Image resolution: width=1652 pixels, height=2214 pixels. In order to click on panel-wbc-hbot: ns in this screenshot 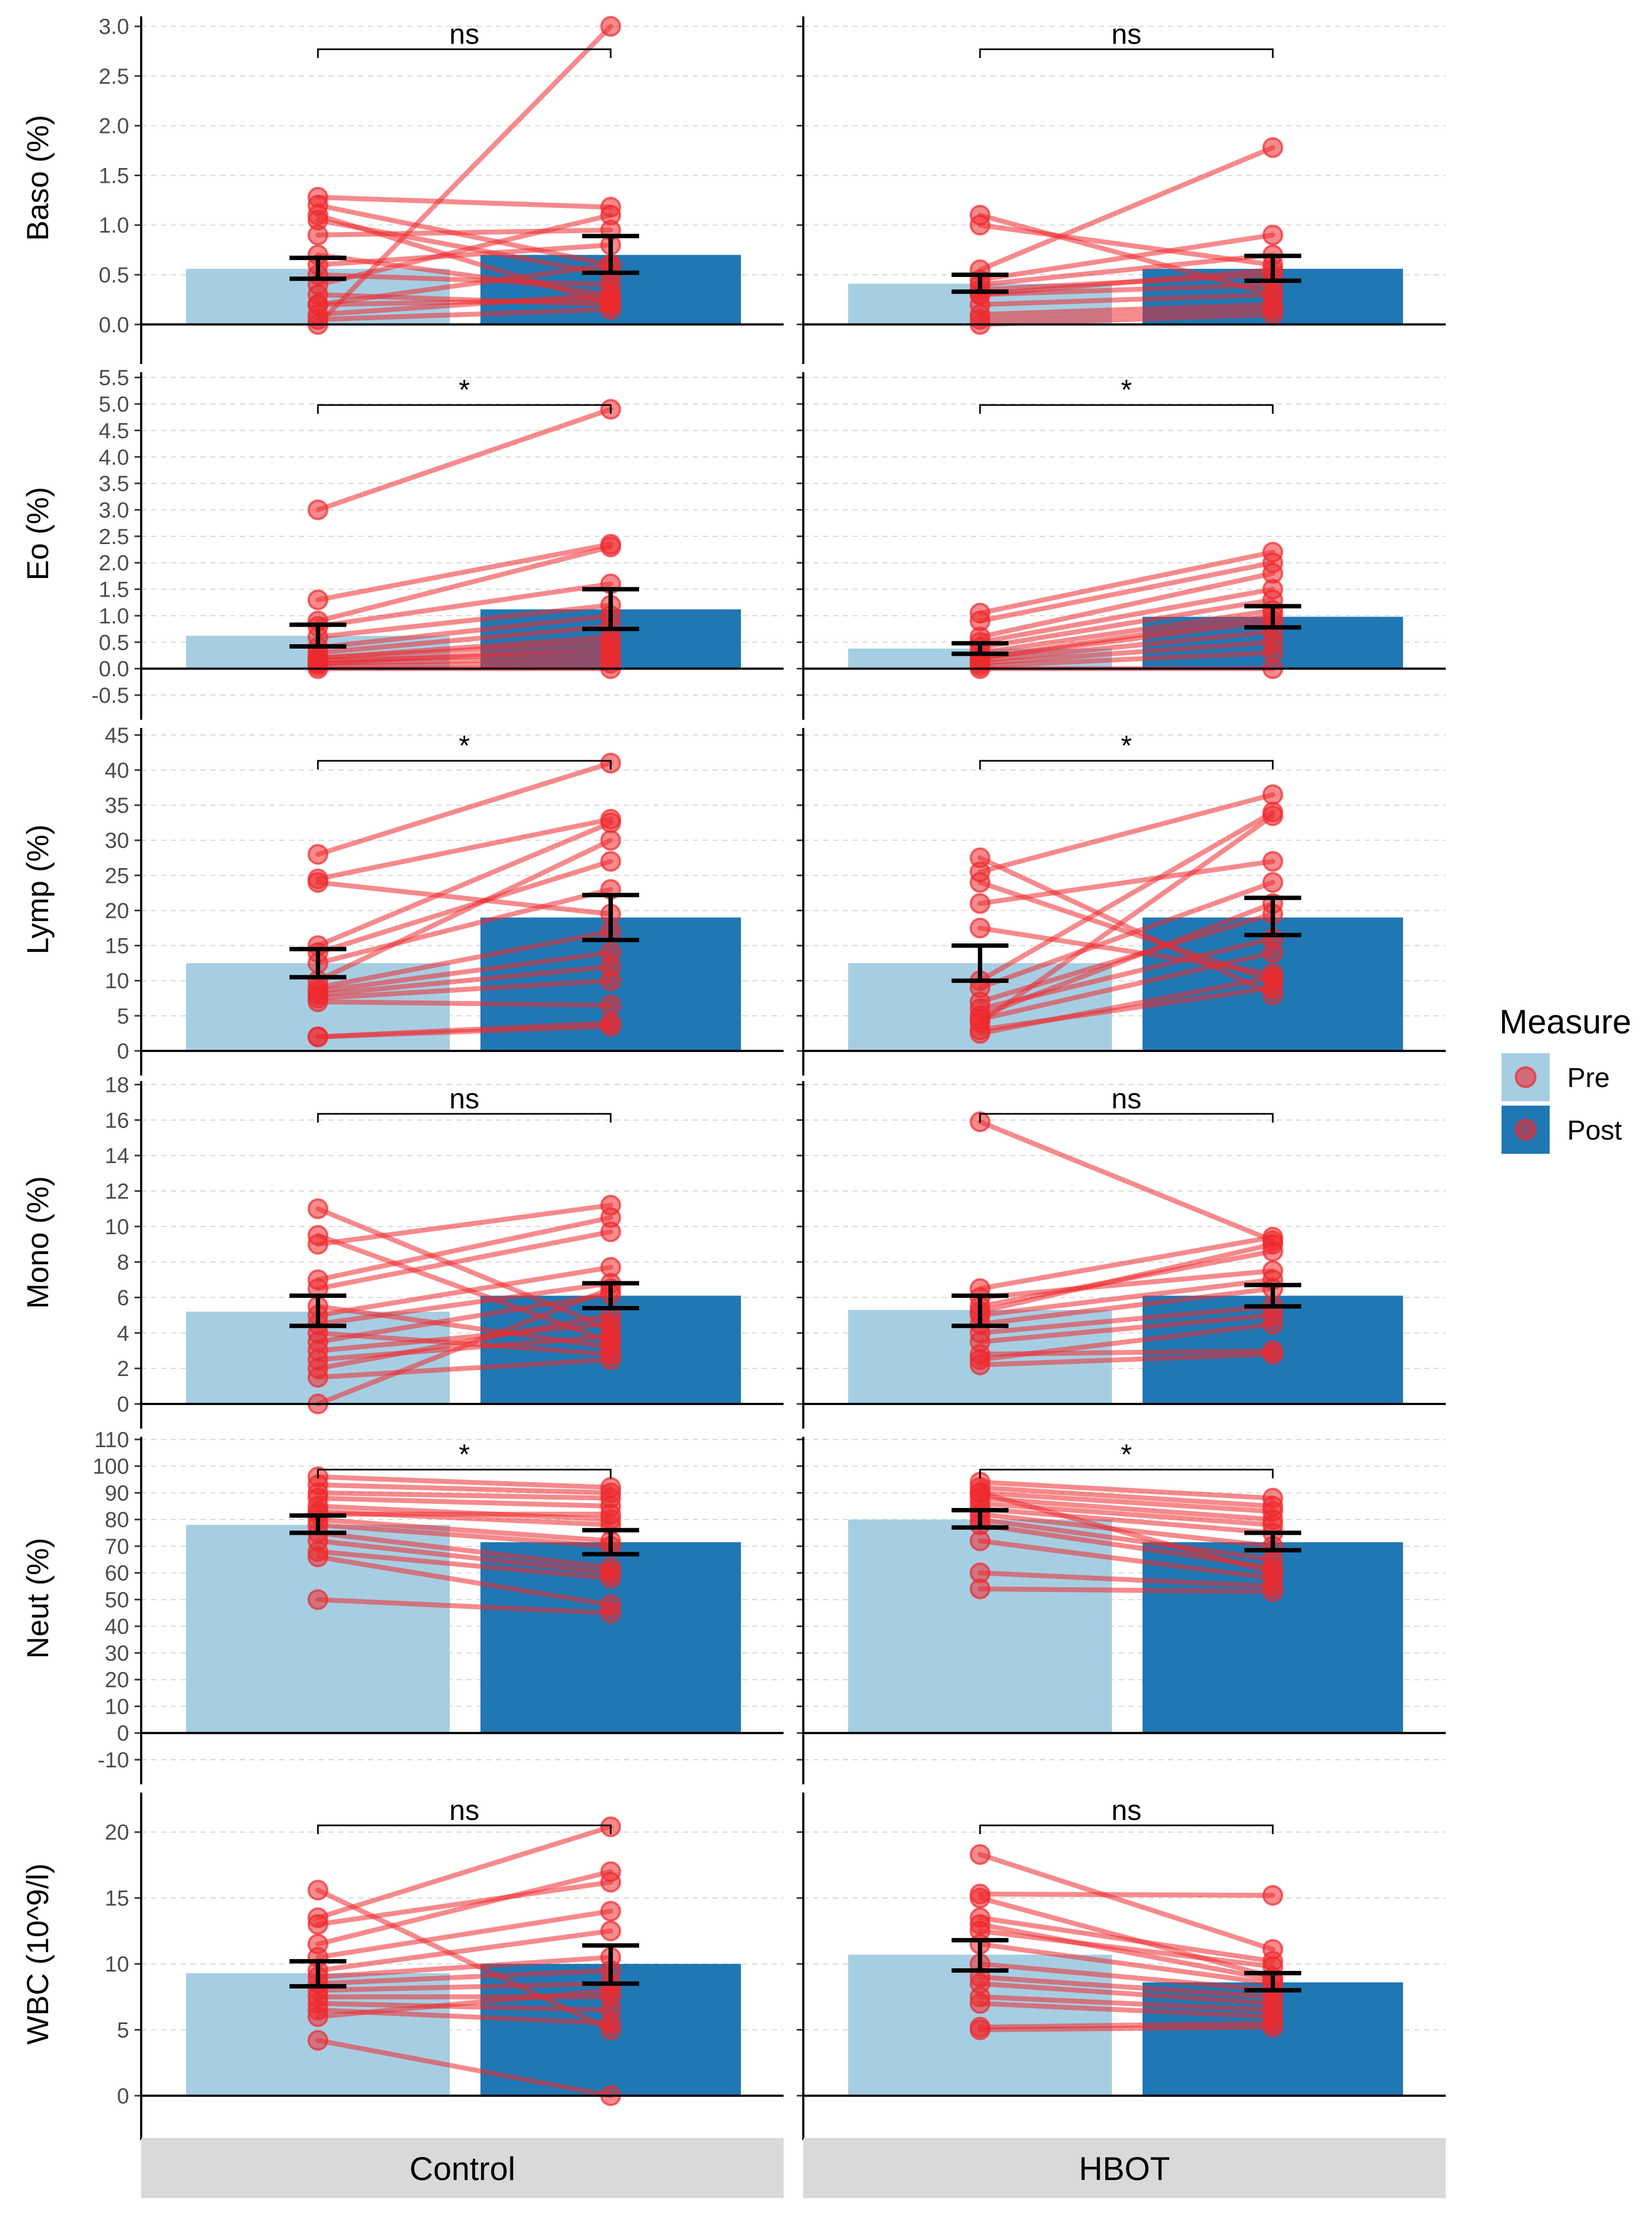, I will do `click(1121, 1966)`.